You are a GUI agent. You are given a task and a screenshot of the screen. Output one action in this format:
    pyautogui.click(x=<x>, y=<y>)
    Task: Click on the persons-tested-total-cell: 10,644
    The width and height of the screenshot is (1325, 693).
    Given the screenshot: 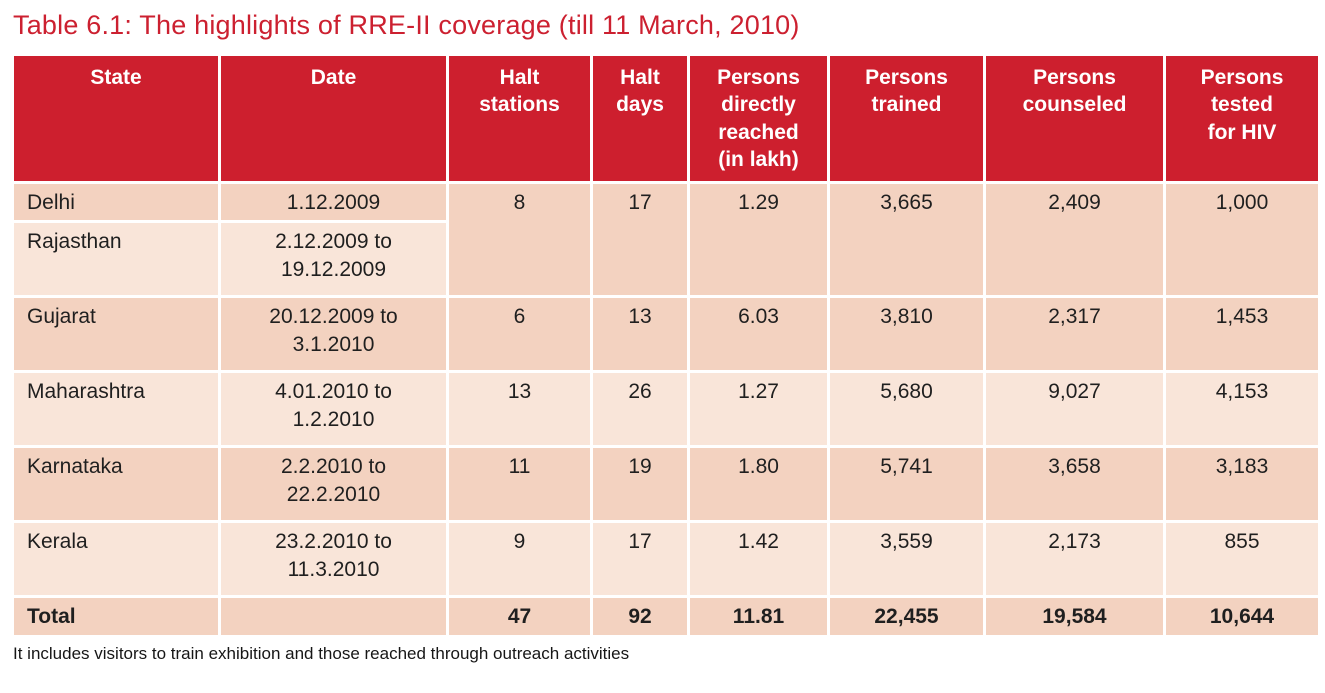 What is the action you would take?
    pyautogui.click(x=1242, y=616)
    